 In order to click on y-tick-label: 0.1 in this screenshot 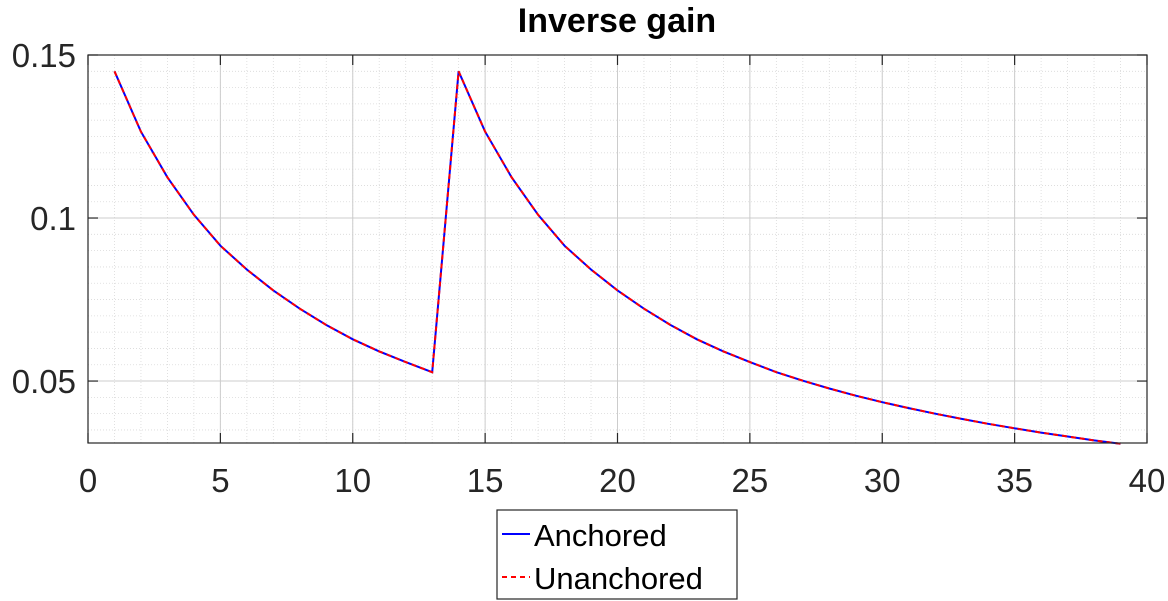, I will do `click(53, 218)`.